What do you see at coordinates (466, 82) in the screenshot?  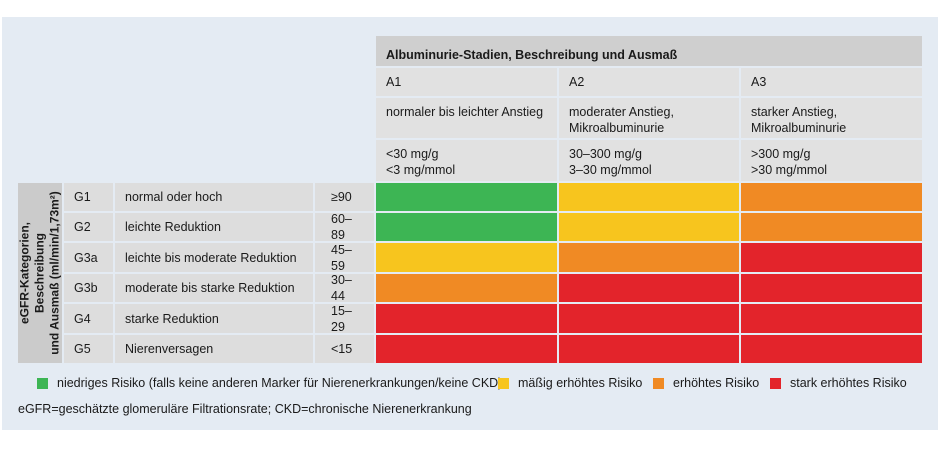 I see `stage-a1: A1` at bounding box center [466, 82].